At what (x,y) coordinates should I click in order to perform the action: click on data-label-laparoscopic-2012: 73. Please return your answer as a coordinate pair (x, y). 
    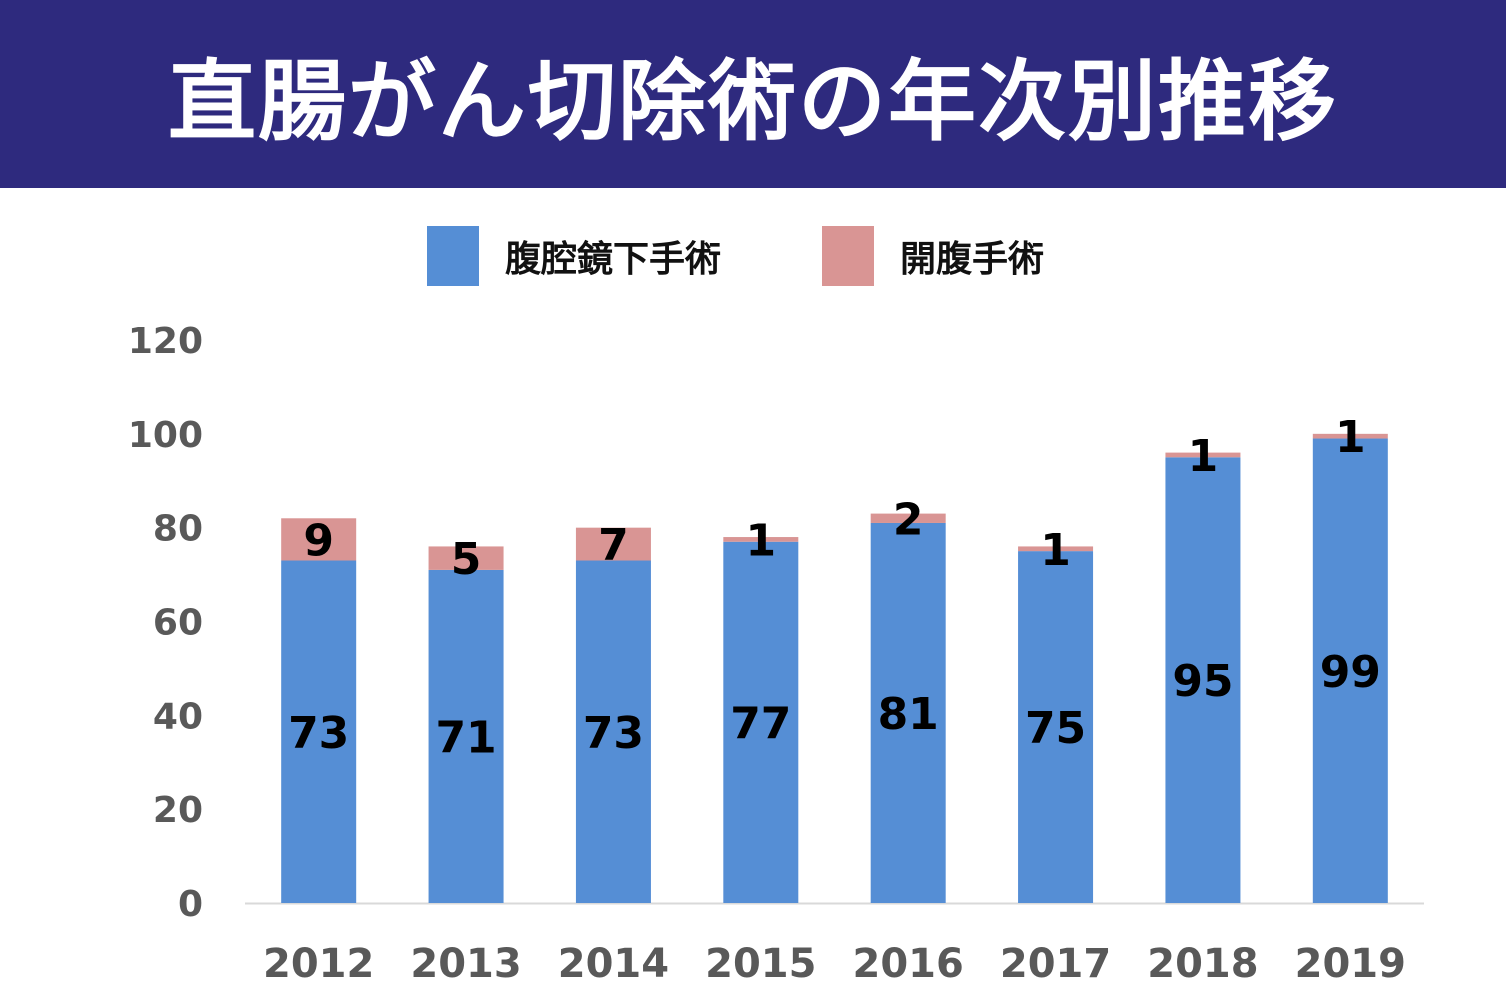
    Looking at the image, I should click on (318, 733).